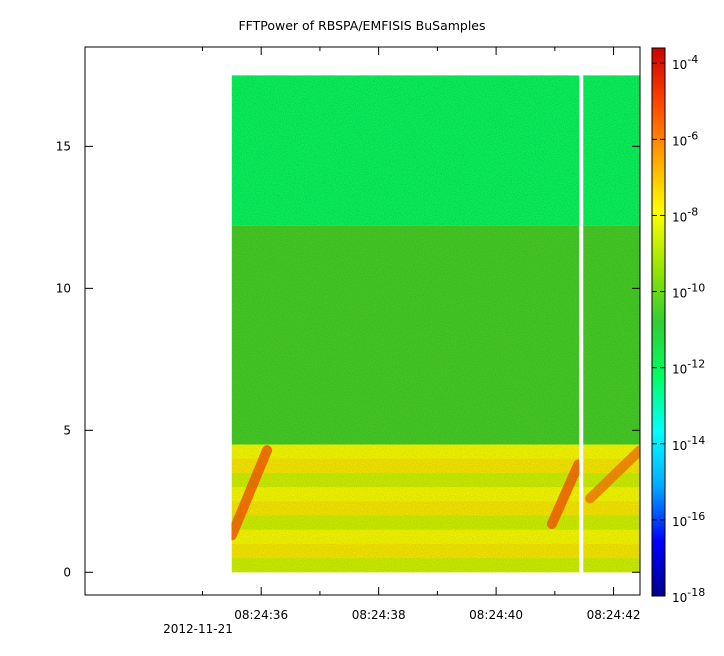 This screenshot has height=656, width=724. Describe the element at coordinates (678, 329) in the screenshot. I see `colorbar-ticks: 10⁻¹⁸ 10⁻¹⁶ 10⁻¹⁴ 10⁻¹² 10⁻¹⁰ 10⁻⁸ 10⁻⁶ 10⁻⁴` at that location.